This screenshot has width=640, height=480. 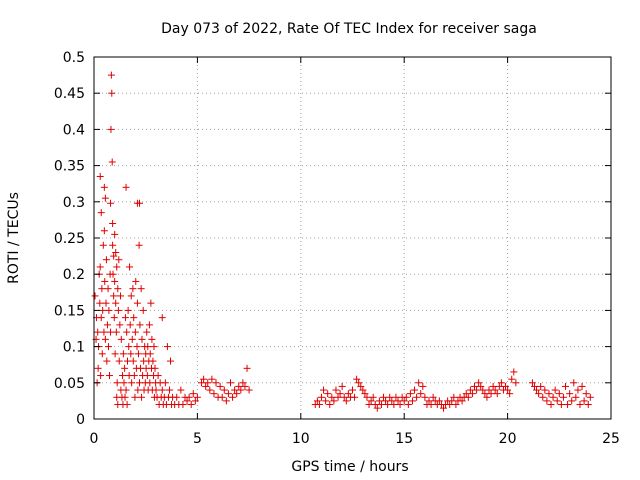 What do you see at coordinates (94, 439) in the screenshot?
I see `x-tick-label: 0` at bounding box center [94, 439].